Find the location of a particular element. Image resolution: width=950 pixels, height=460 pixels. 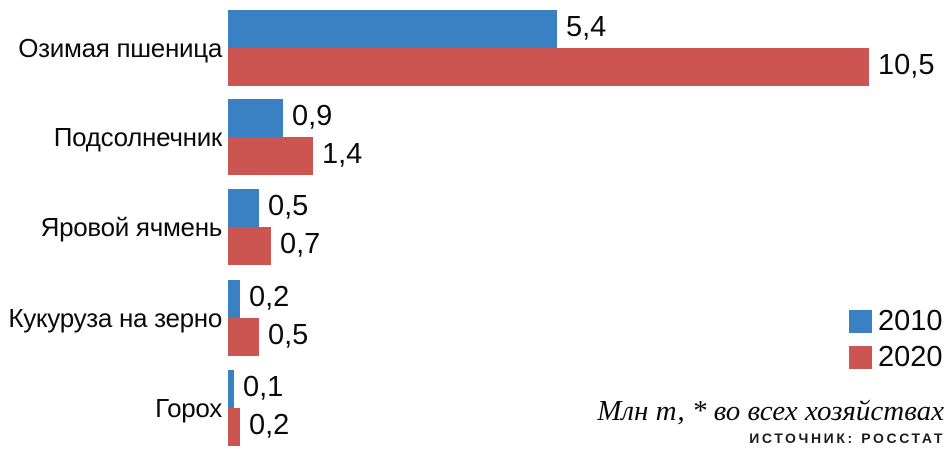

legend-swatch-2010 is located at coordinates (860, 321).